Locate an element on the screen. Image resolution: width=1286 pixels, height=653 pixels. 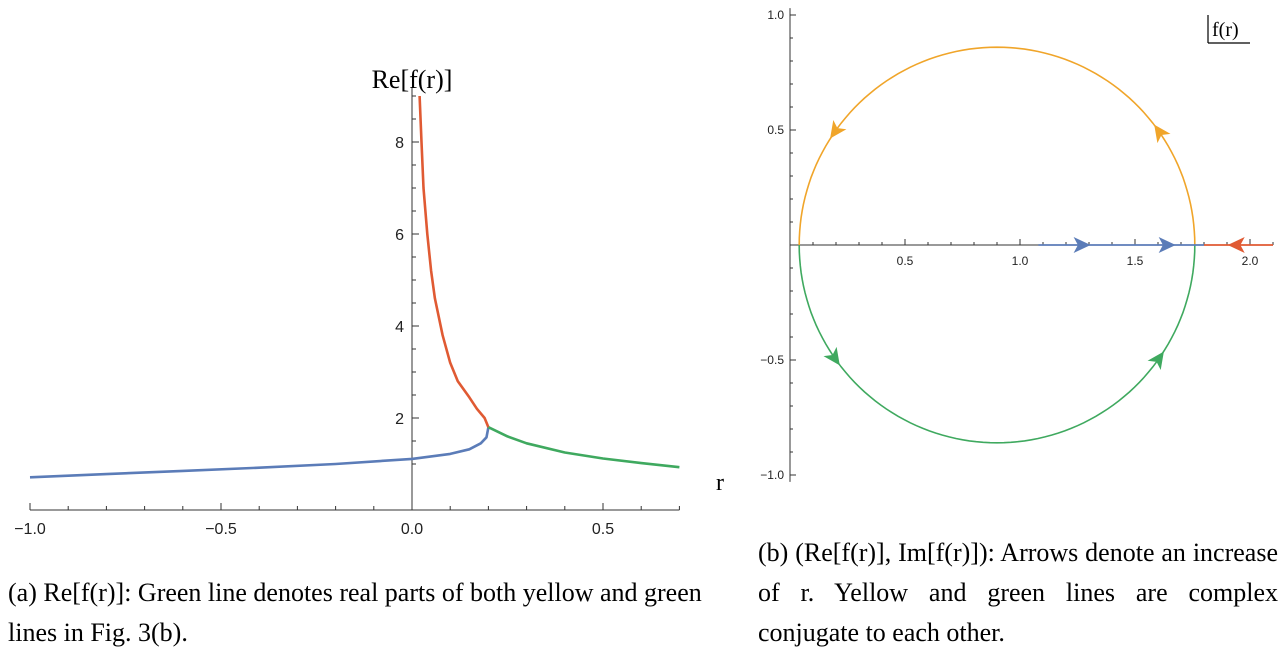
chart-b-x-tick-label: 1.0 is located at coordinates (1020, 261).